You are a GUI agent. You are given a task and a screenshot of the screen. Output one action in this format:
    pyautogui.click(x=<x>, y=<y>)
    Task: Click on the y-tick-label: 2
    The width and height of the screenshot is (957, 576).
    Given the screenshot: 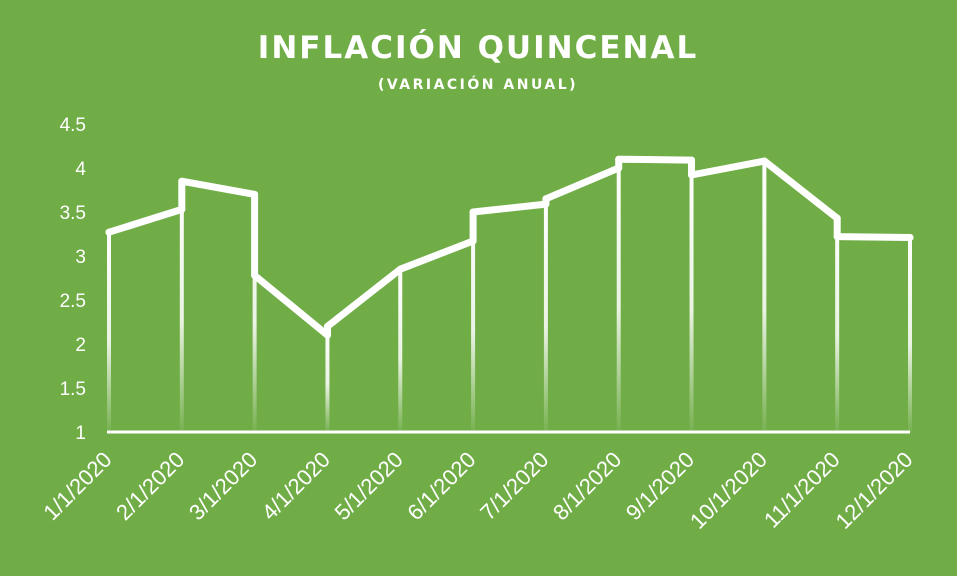 What is the action you would take?
    pyautogui.click(x=80, y=345)
    